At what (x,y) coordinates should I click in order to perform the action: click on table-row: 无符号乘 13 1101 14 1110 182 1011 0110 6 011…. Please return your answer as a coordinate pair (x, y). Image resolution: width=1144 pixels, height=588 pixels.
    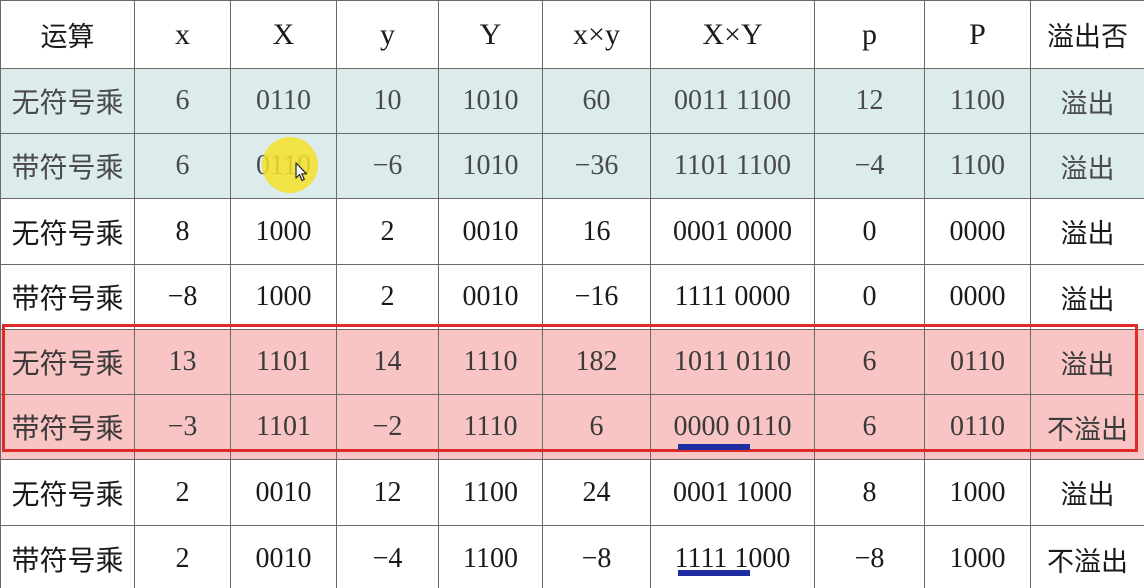
    Looking at the image, I should click on (572, 362).